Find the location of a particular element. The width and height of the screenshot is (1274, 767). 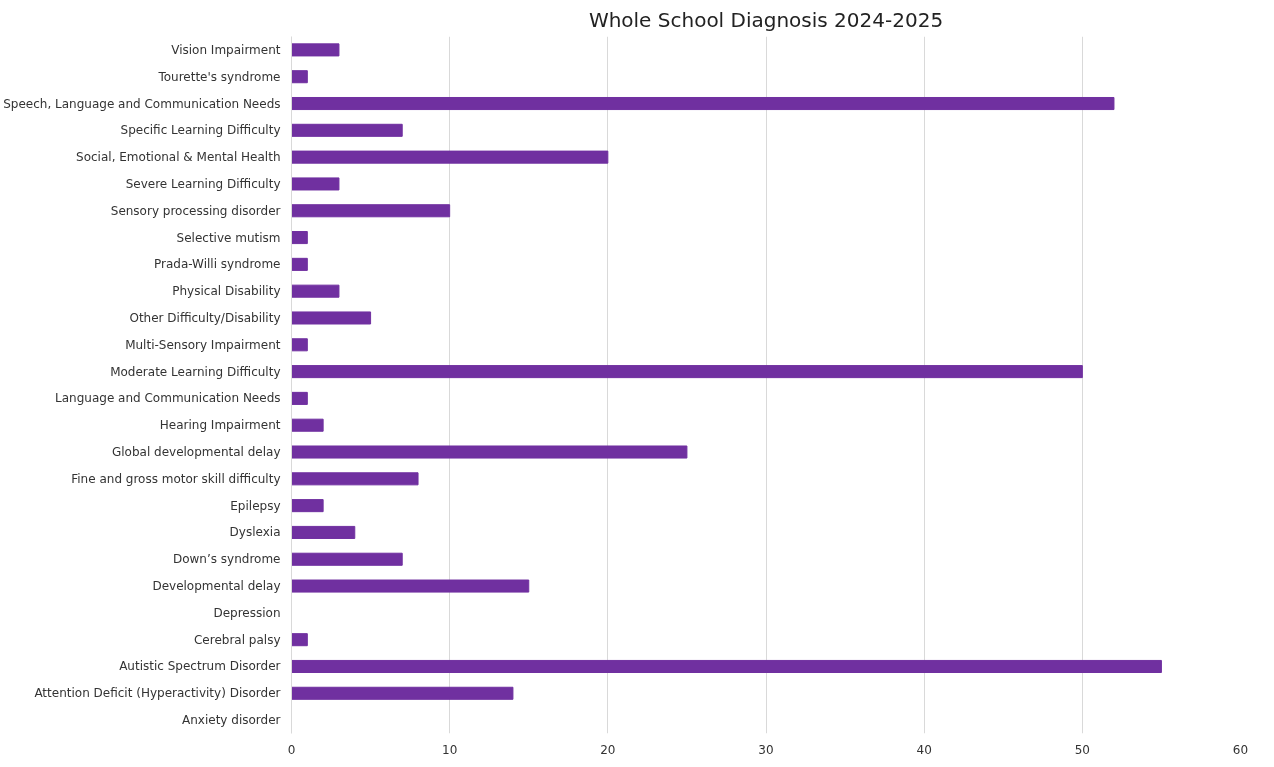

y-tick-label: Severe Learning Difficulty is located at coordinates (203, 183).